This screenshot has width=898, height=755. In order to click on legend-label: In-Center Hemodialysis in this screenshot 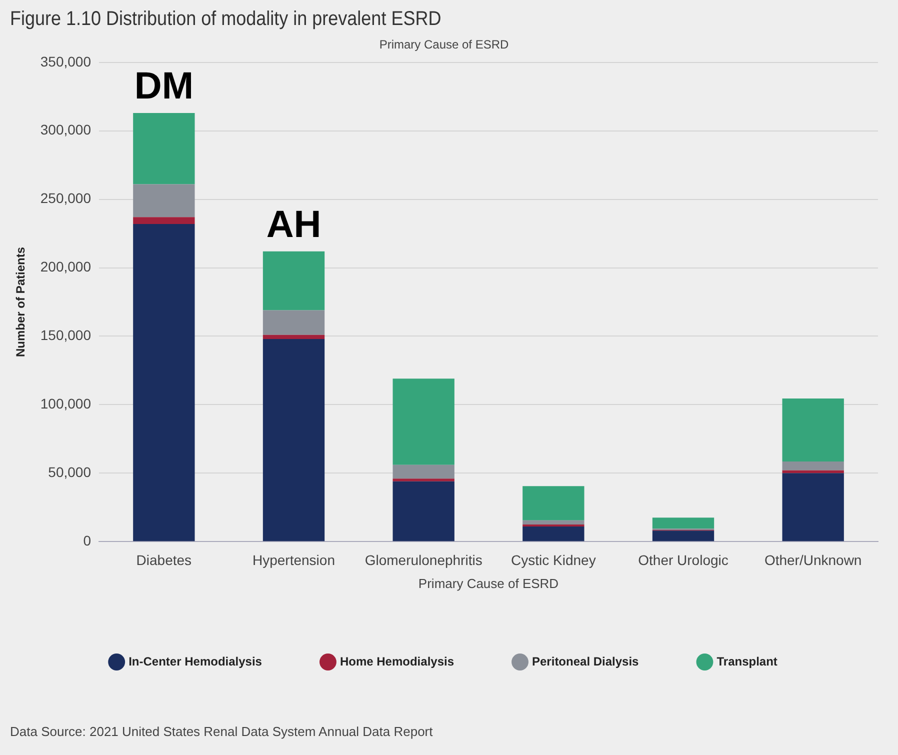, I will do `click(195, 661)`.